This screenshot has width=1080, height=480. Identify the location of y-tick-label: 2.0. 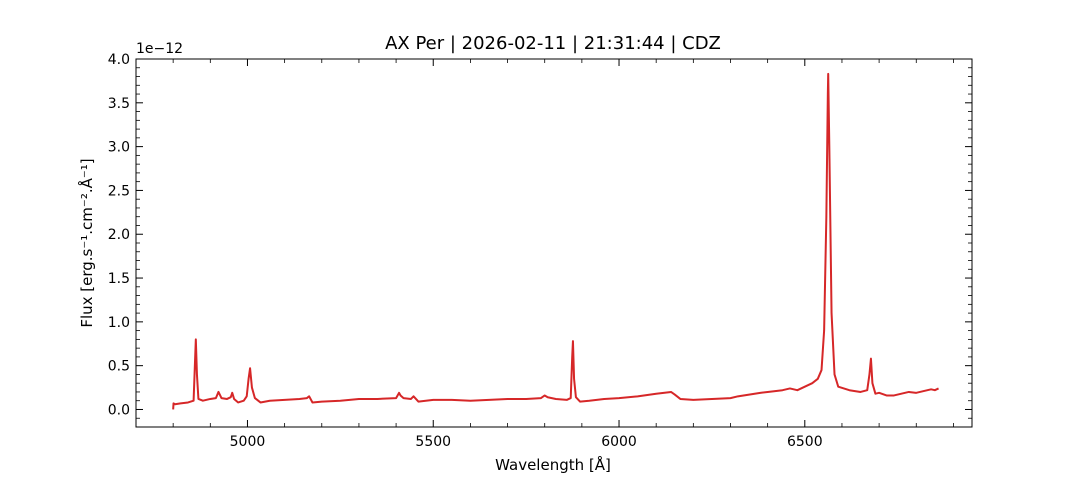
(119, 235).